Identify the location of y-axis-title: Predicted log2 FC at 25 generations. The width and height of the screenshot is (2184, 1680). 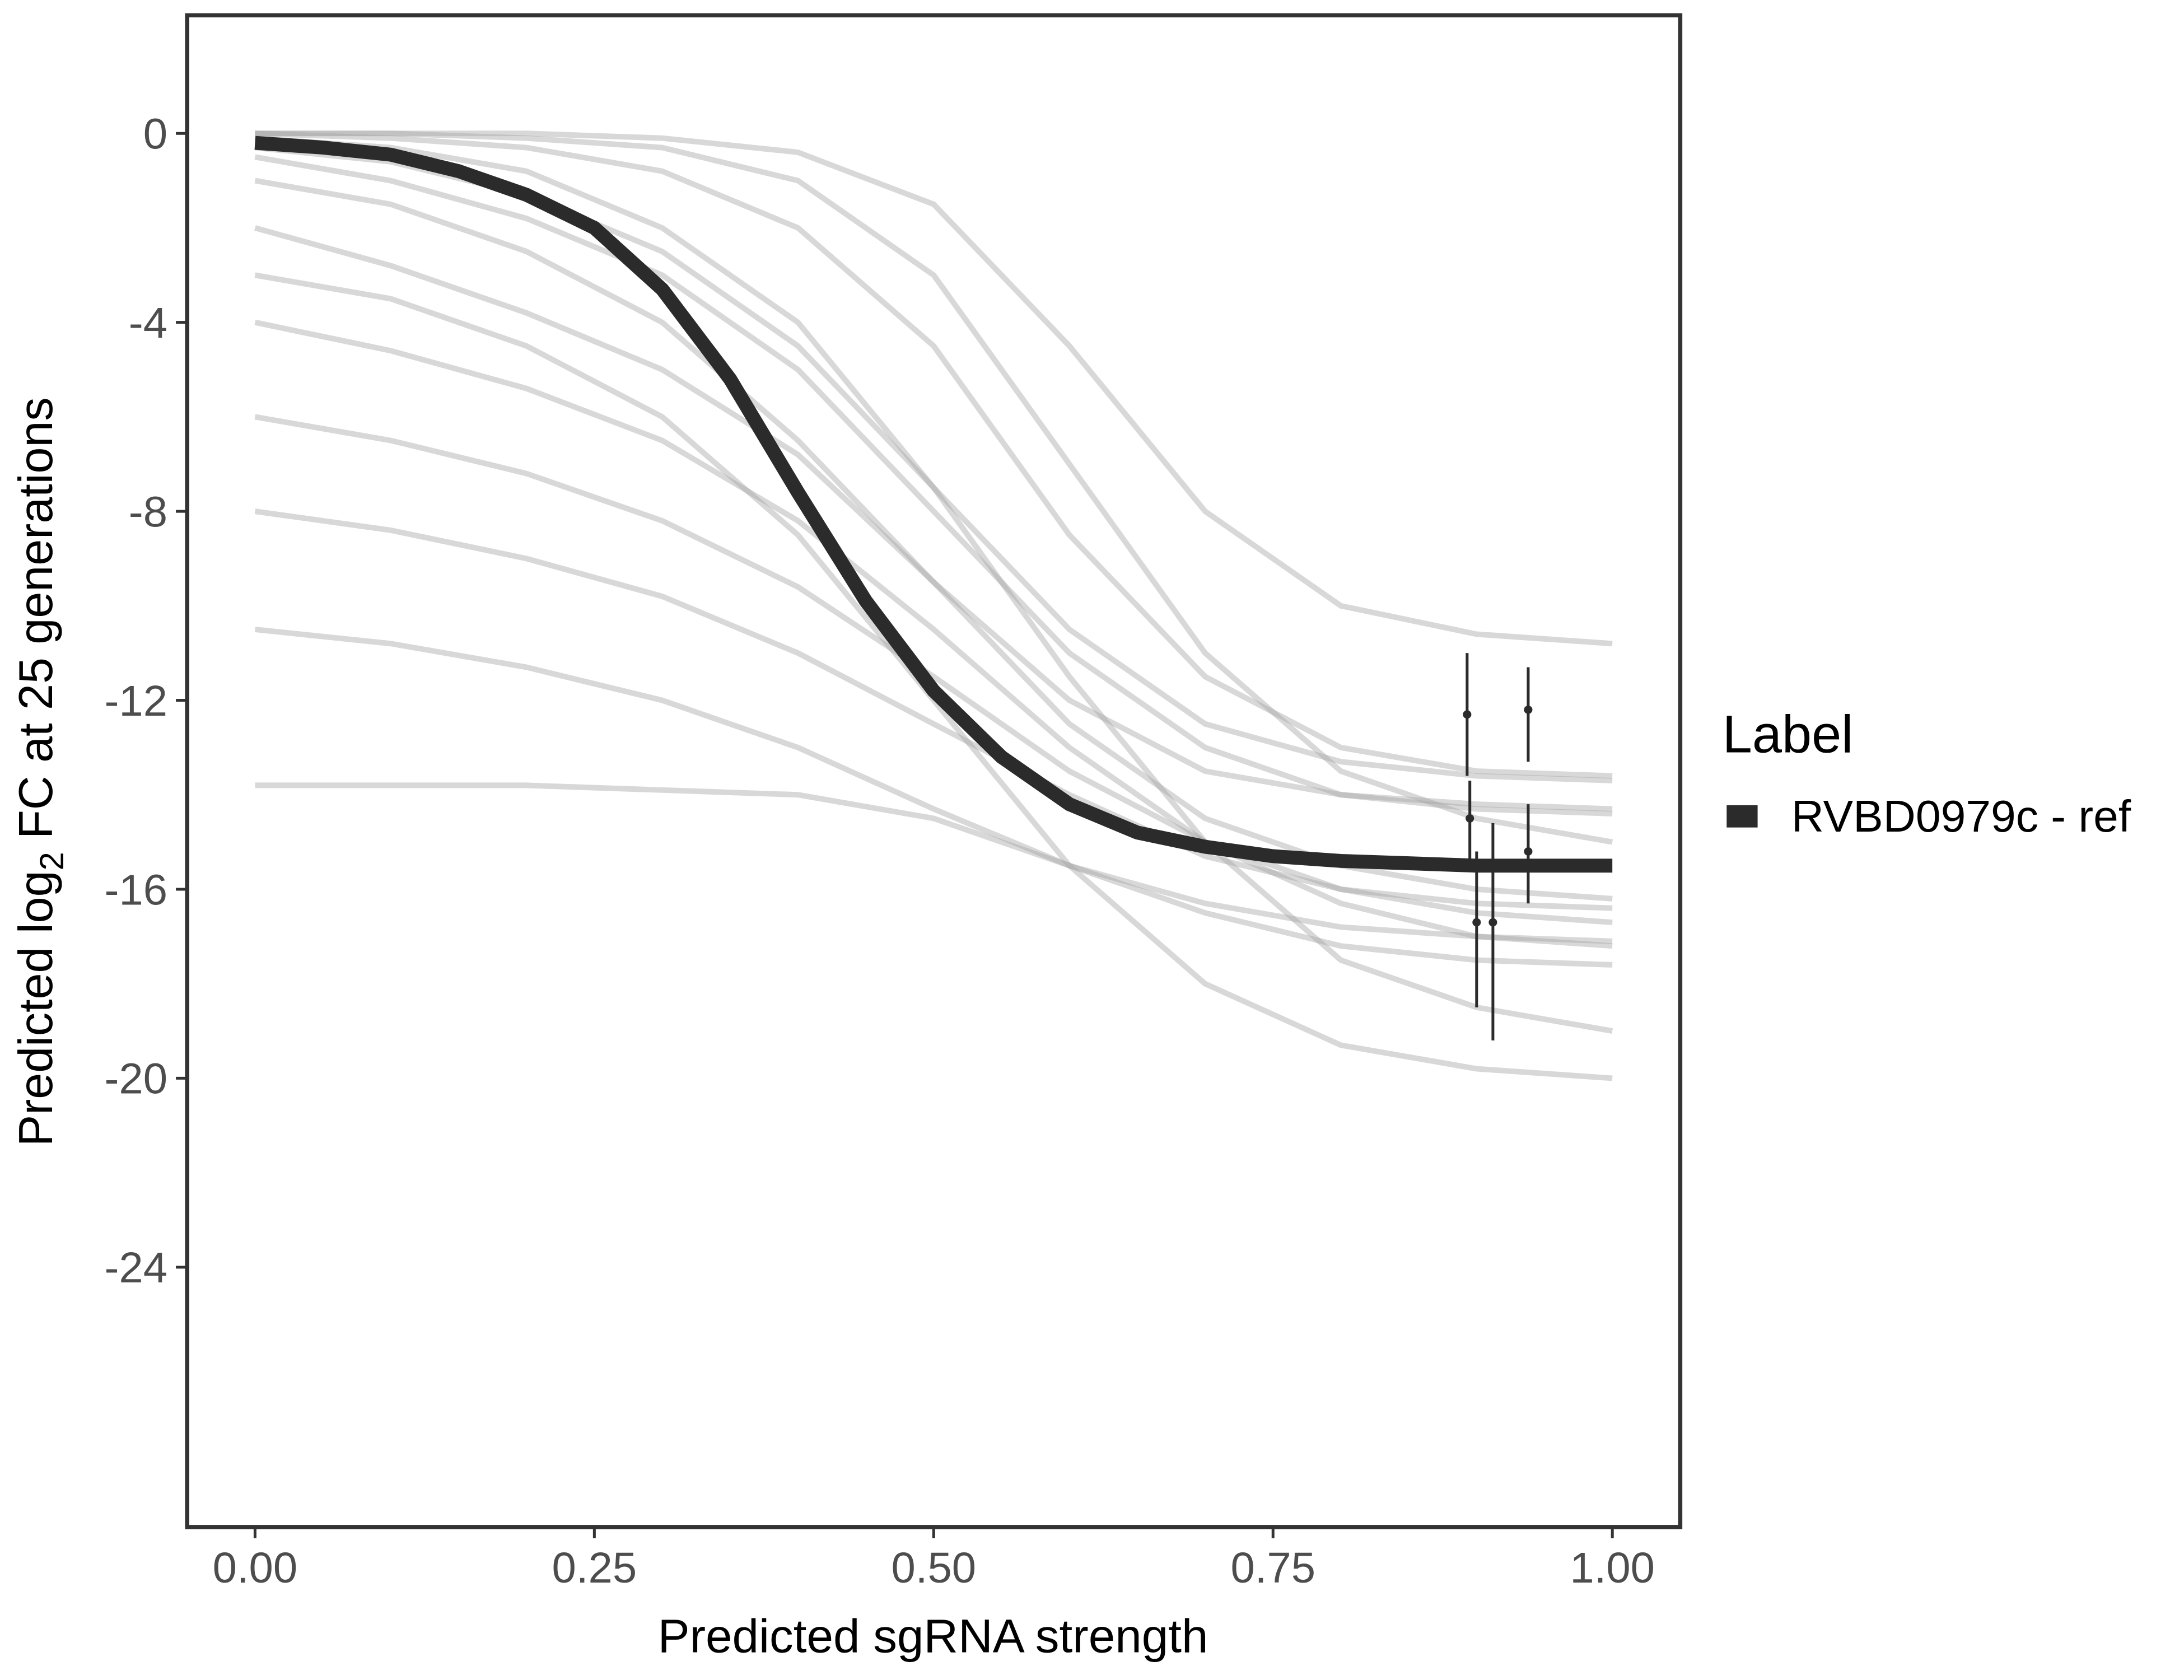
(40, 772).